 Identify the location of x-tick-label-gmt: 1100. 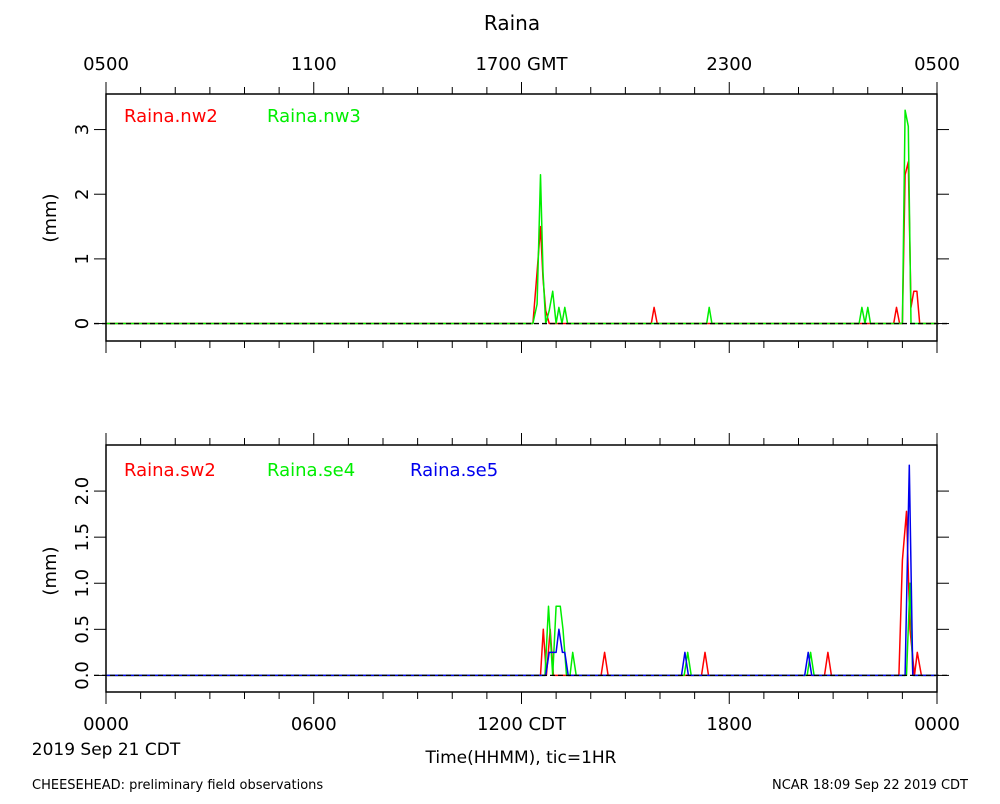
(314, 64).